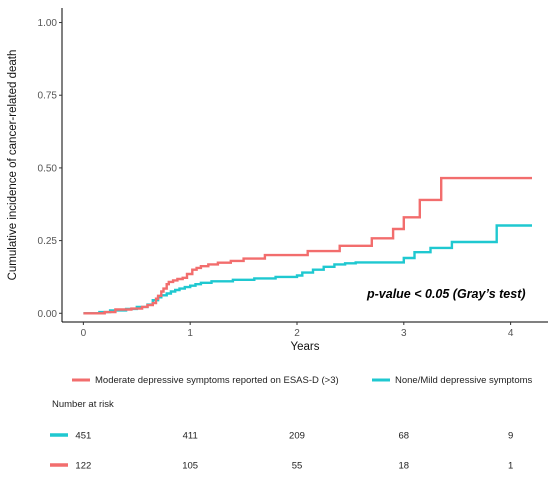 The image size is (550, 480). What do you see at coordinates (190, 436) in the screenshot?
I see `risk-count: 411` at bounding box center [190, 436].